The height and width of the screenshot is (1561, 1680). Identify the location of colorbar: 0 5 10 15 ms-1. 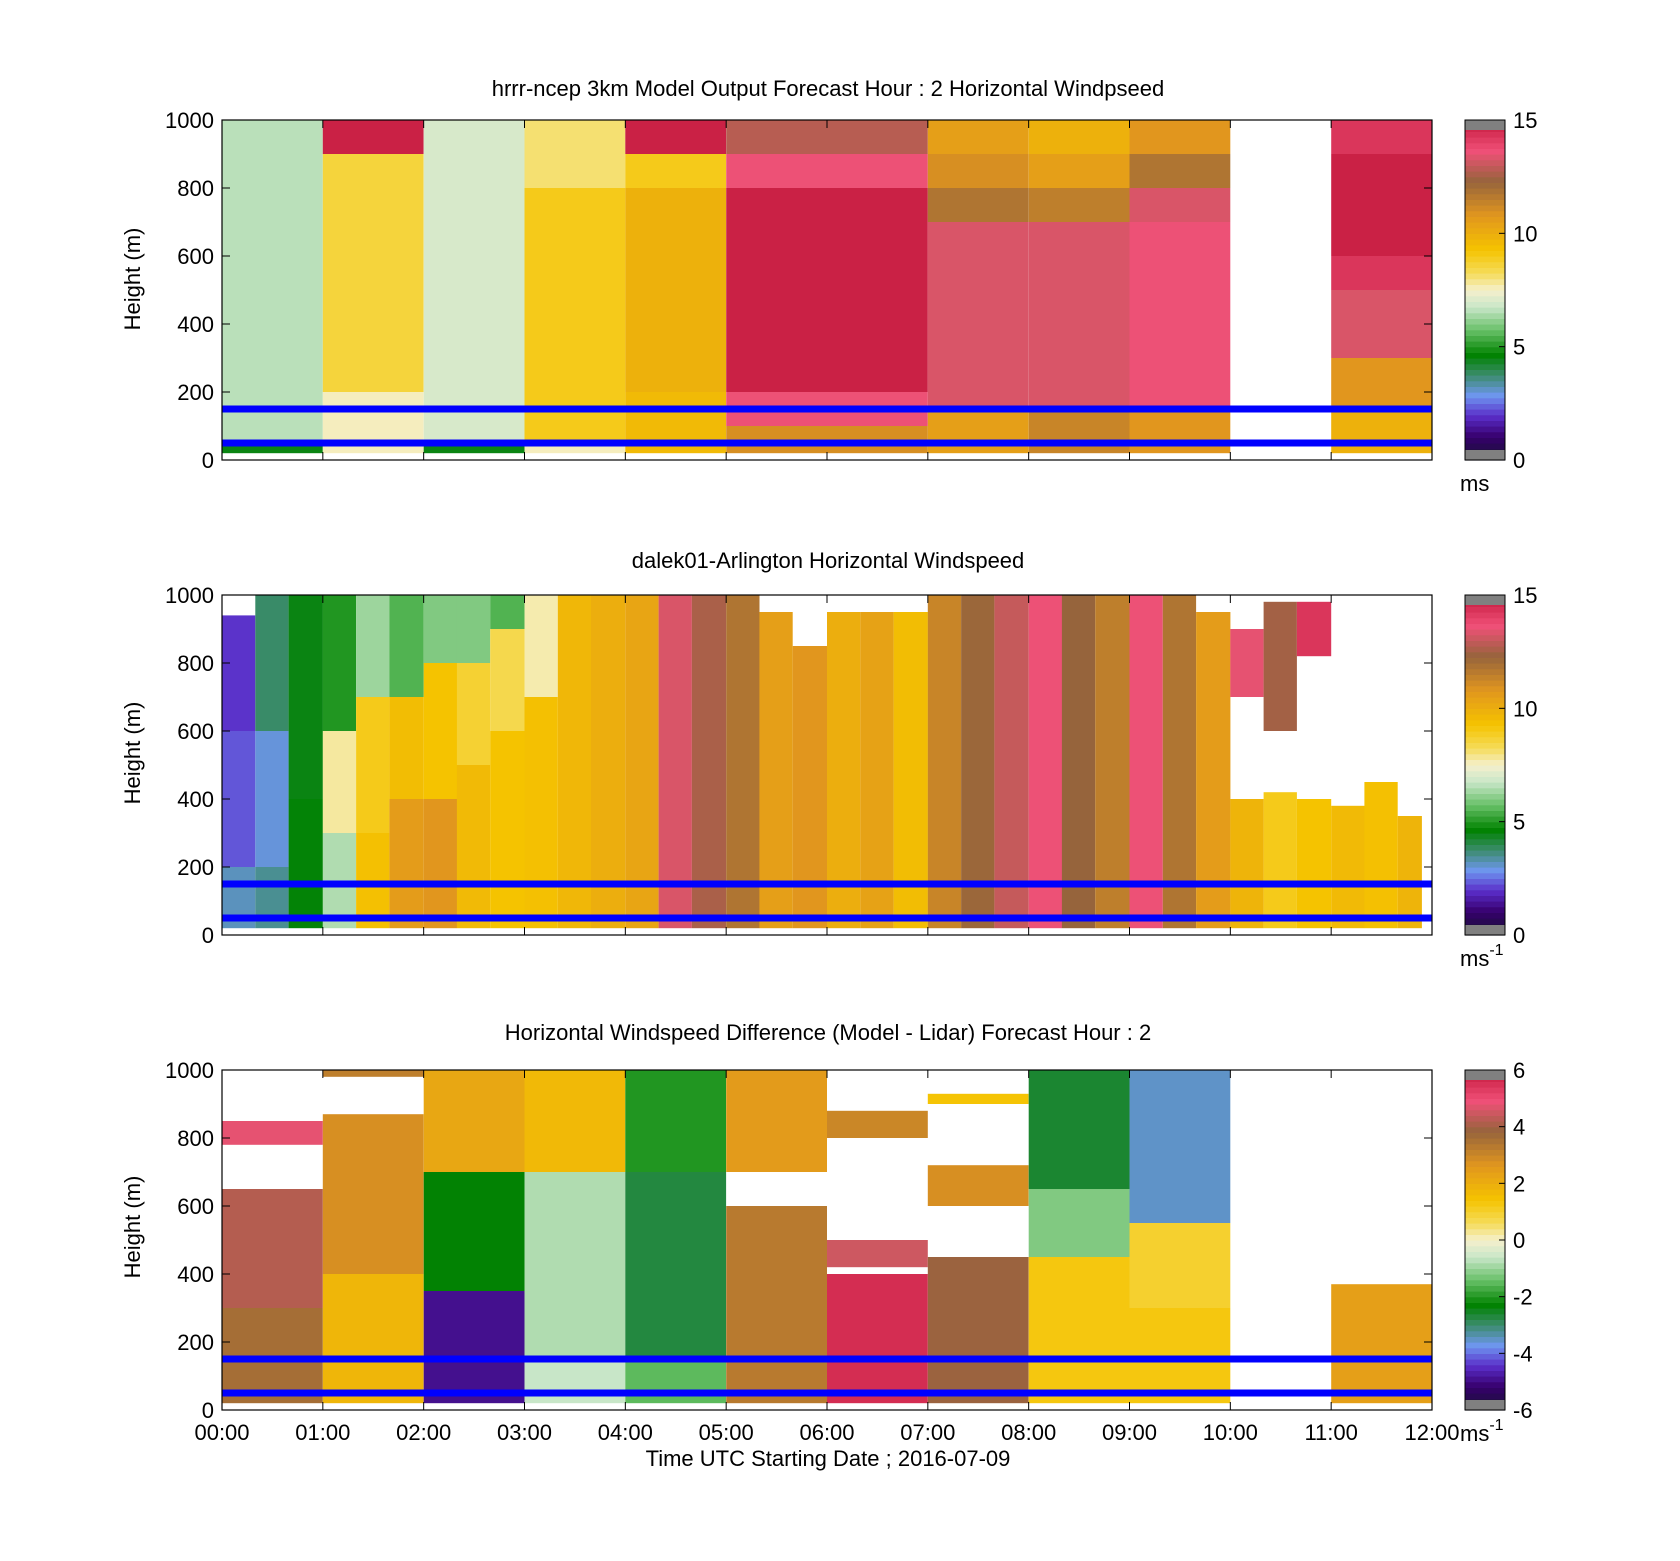
(1498, 777).